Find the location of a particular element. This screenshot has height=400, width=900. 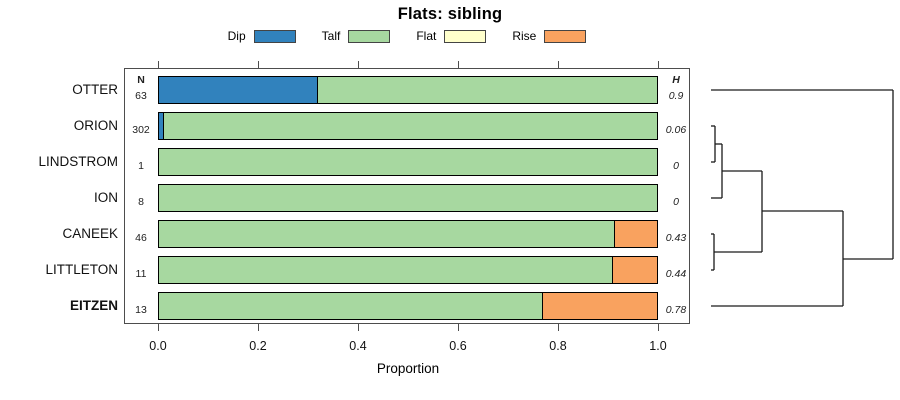

stacked-bar-eitzen is located at coordinates (408, 306).